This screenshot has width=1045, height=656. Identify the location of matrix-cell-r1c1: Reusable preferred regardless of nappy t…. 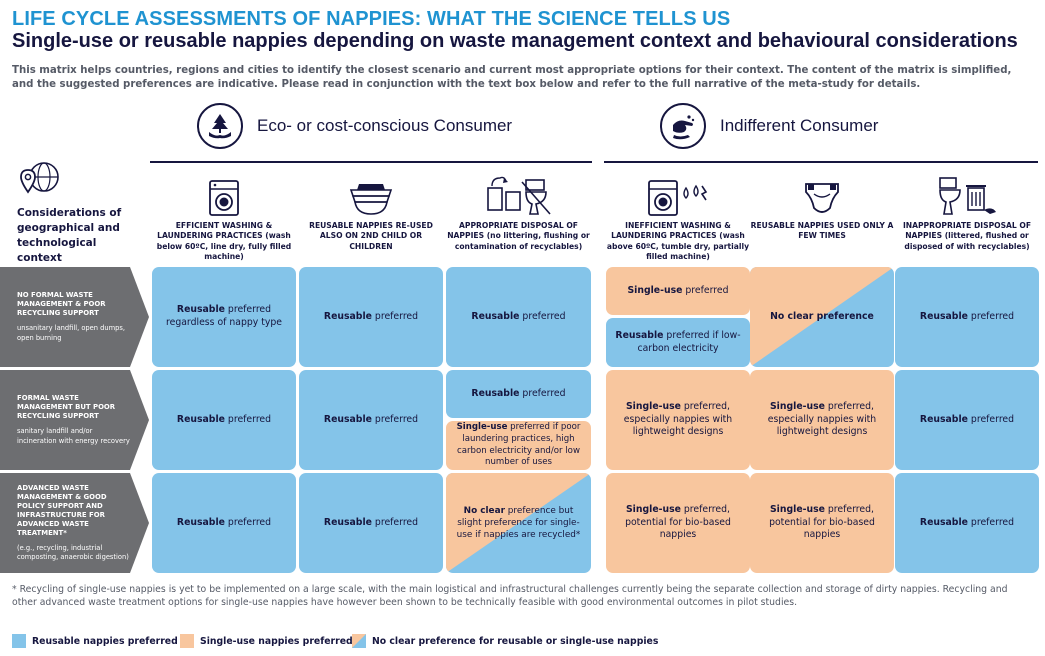
(224, 317).